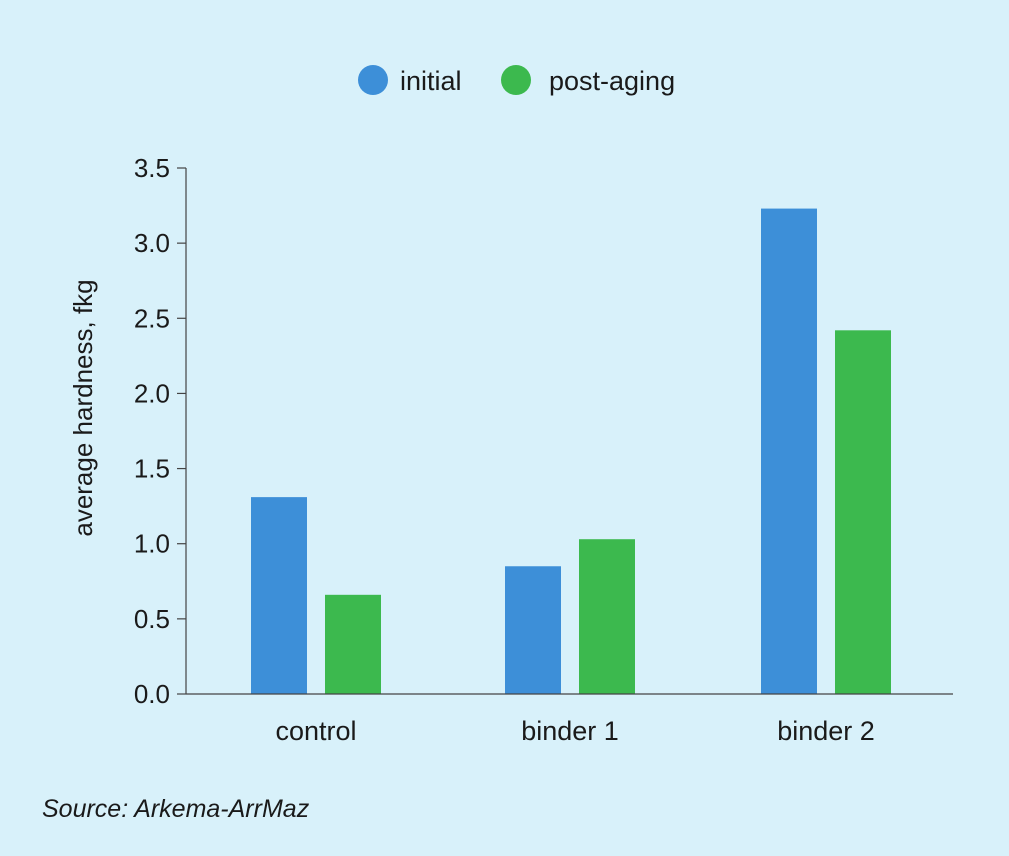 The width and height of the screenshot is (1009, 856). I want to click on y-tick-label: 2.5, so click(152, 318).